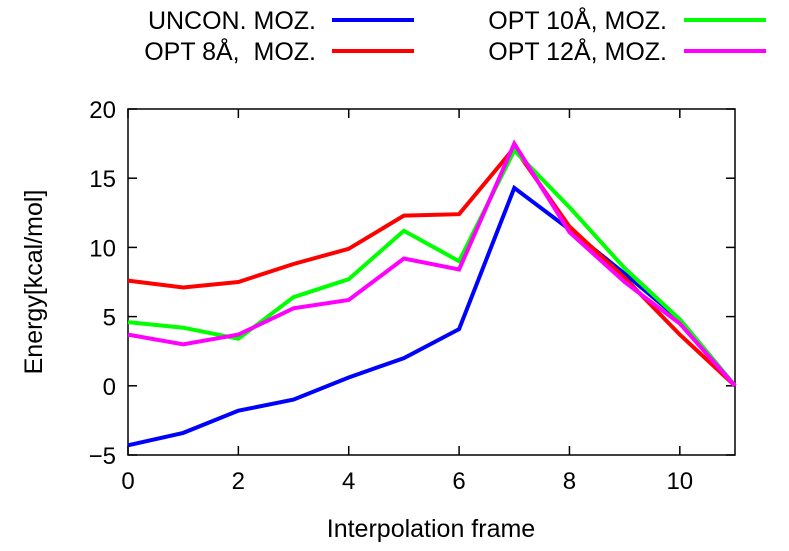 This screenshot has width=789, height=551. What do you see at coordinates (348, 481) in the screenshot?
I see `x-tick-label: 4` at bounding box center [348, 481].